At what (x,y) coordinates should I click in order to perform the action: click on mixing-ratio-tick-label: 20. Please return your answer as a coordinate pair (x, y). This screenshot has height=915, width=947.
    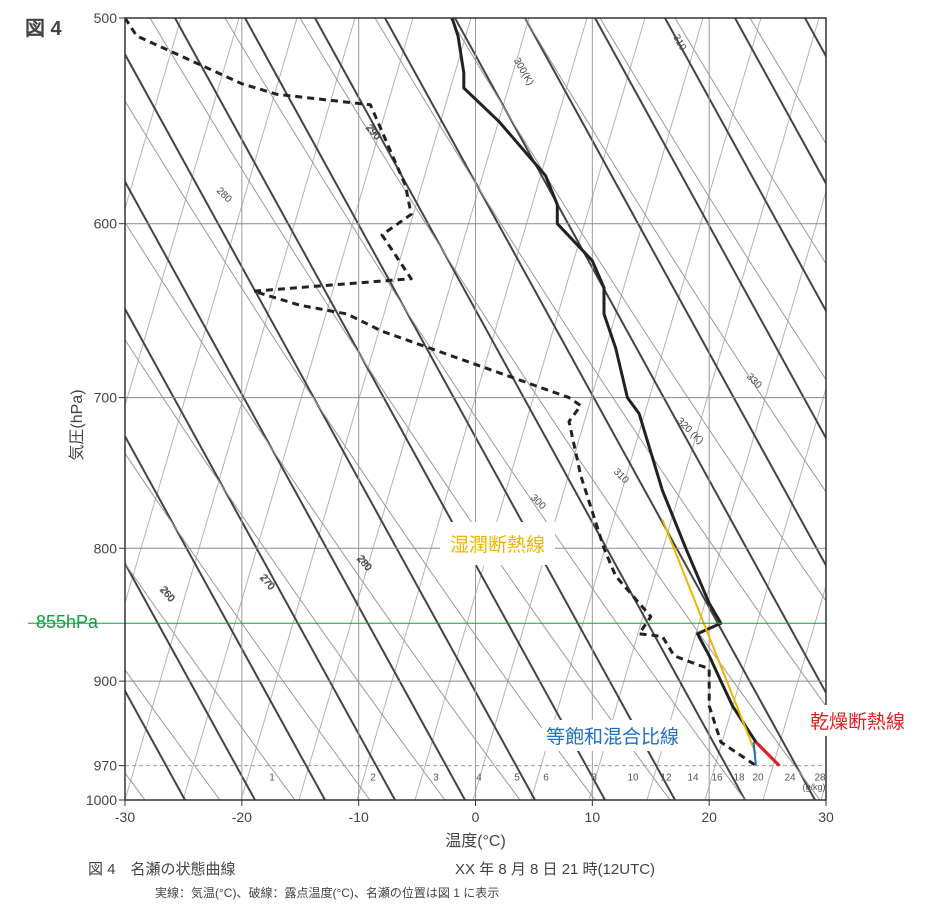
    Looking at the image, I should click on (758, 778).